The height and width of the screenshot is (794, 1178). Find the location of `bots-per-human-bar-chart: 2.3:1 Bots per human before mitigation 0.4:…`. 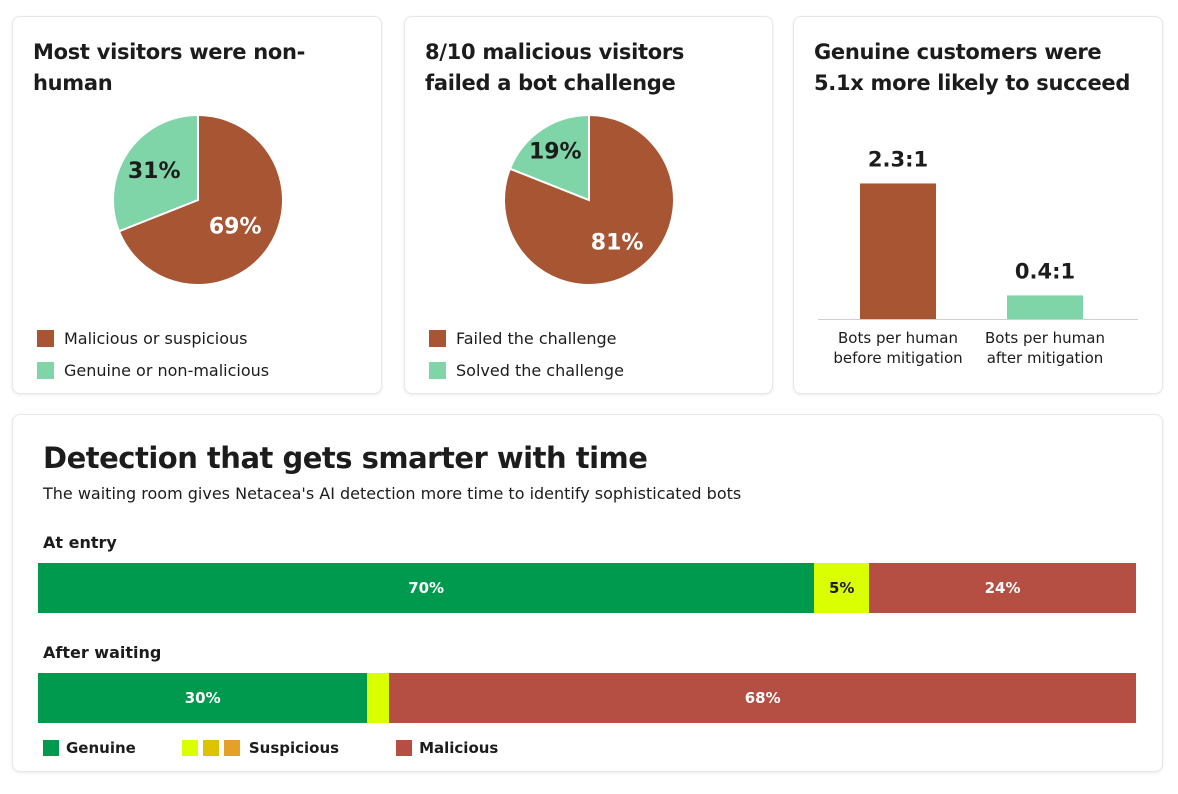

bots-per-human-bar-chart: 2.3:1 Bots per human before mitigation 0.4:… is located at coordinates (978, 257).